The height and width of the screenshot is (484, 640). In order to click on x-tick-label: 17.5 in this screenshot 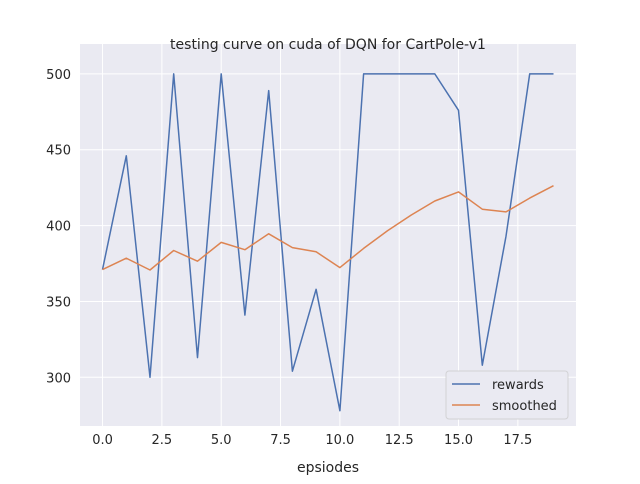, I will do `click(517, 440)`.